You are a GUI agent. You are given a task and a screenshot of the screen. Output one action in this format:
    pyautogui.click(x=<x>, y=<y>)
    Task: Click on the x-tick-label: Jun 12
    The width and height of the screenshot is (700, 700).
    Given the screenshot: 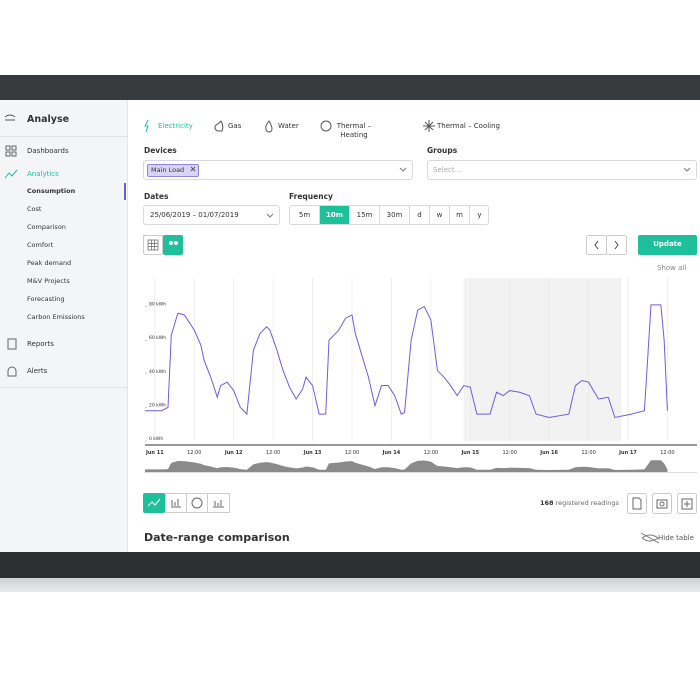 What is the action you would take?
    pyautogui.click(x=233, y=453)
    